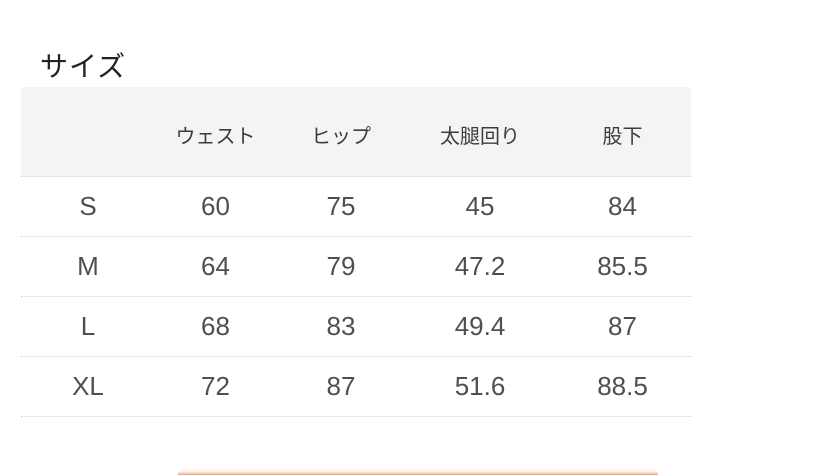 The height and width of the screenshot is (475, 826). What do you see at coordinates (215, 266) in the screenshot?
I see `cell-waist: 64` at bounding box center [215, 266].